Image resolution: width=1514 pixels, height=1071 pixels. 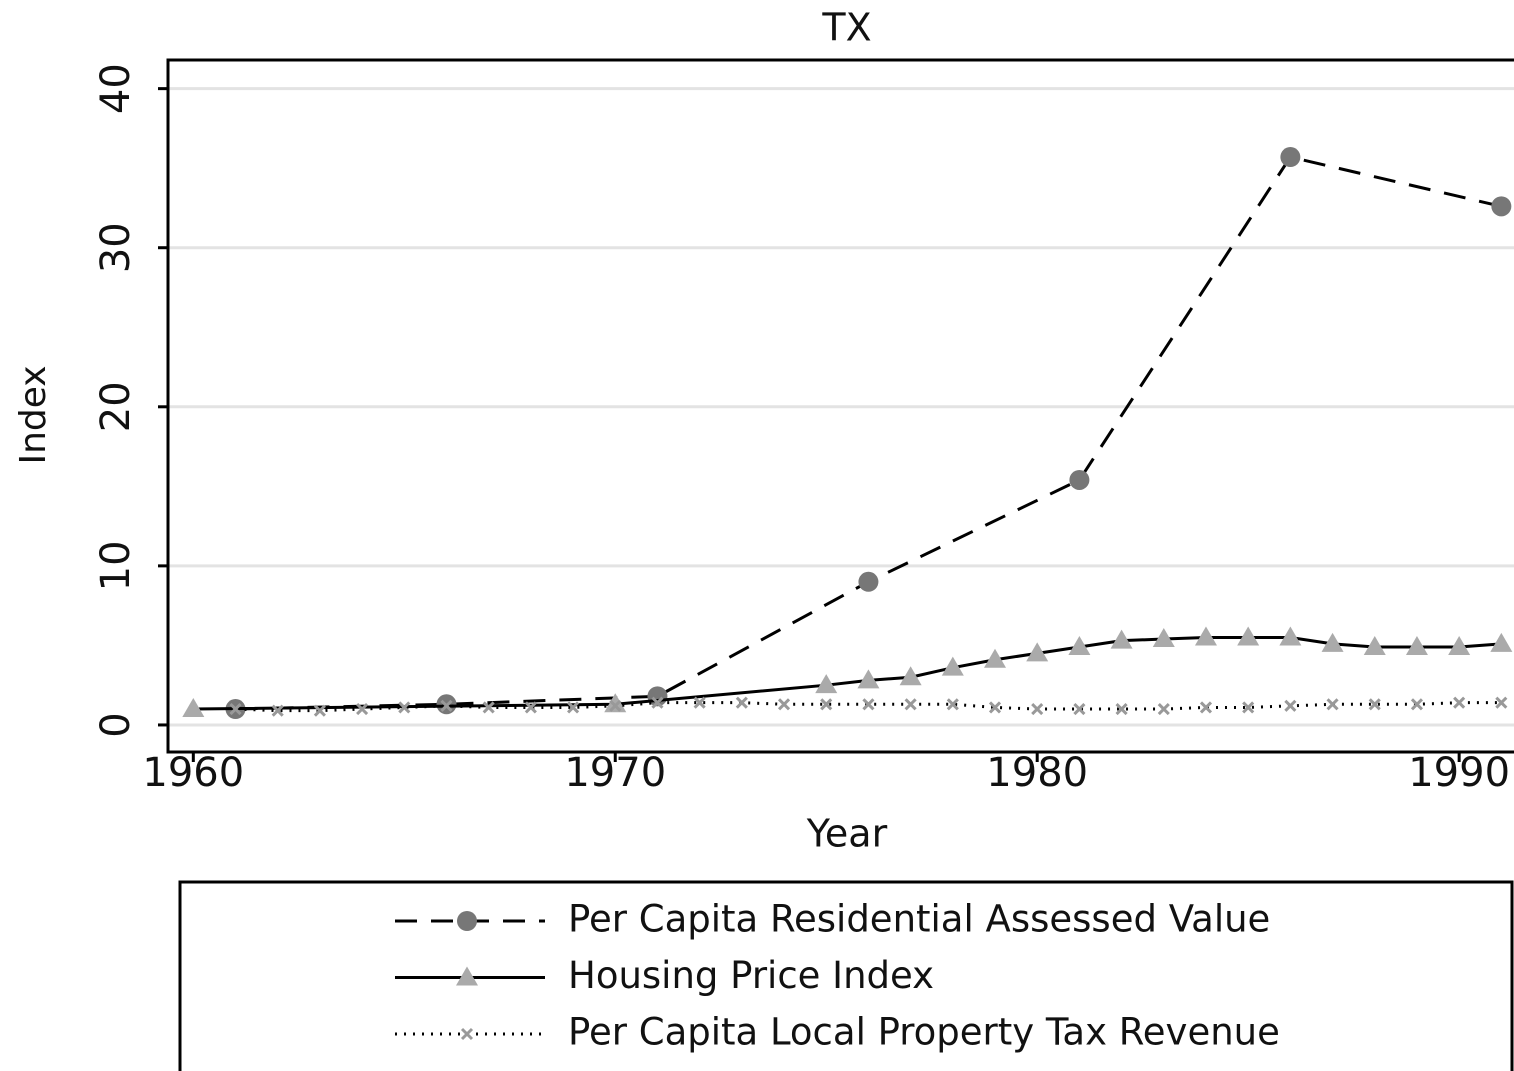 What do you see at coordinates (1037, 773) in the screenshot?
I see `x-tick-label: 1980` at bounding box center [1037, 773].